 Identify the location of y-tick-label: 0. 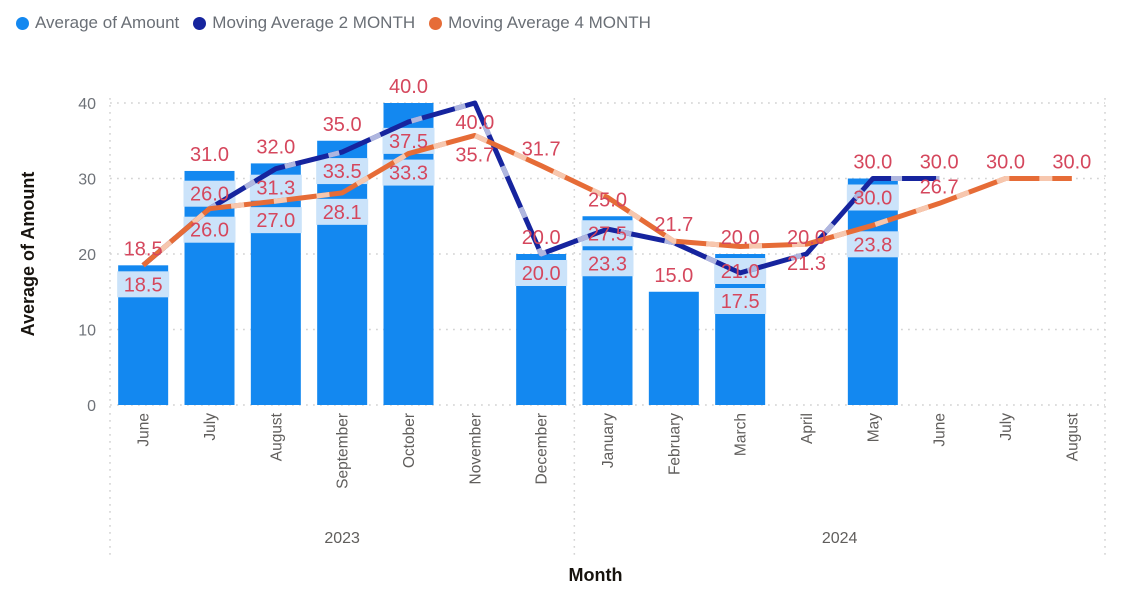
(91, 406).